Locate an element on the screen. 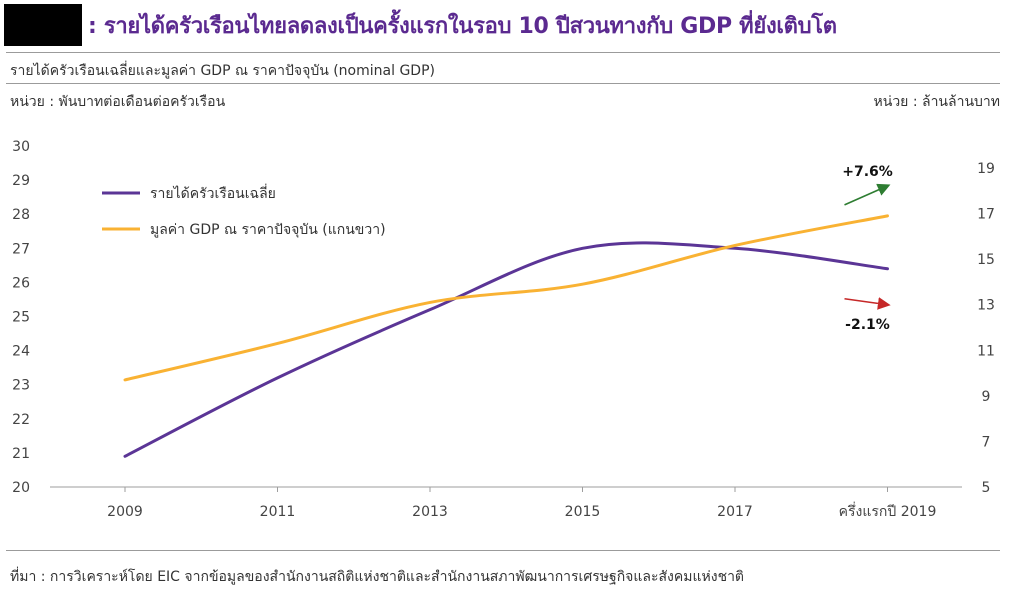 This screenshot has height=591, width=1024. right-y-tick-label: 13 is located at coordinates (986, 306).